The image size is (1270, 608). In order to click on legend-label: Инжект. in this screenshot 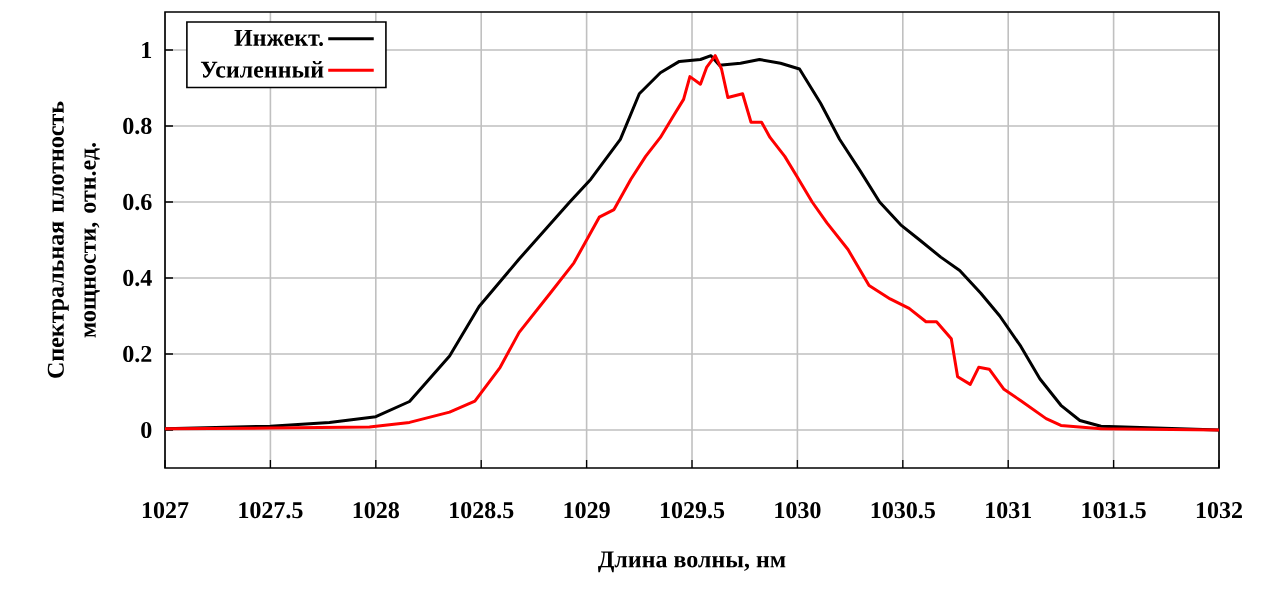, I will do `click(279, 37)`.